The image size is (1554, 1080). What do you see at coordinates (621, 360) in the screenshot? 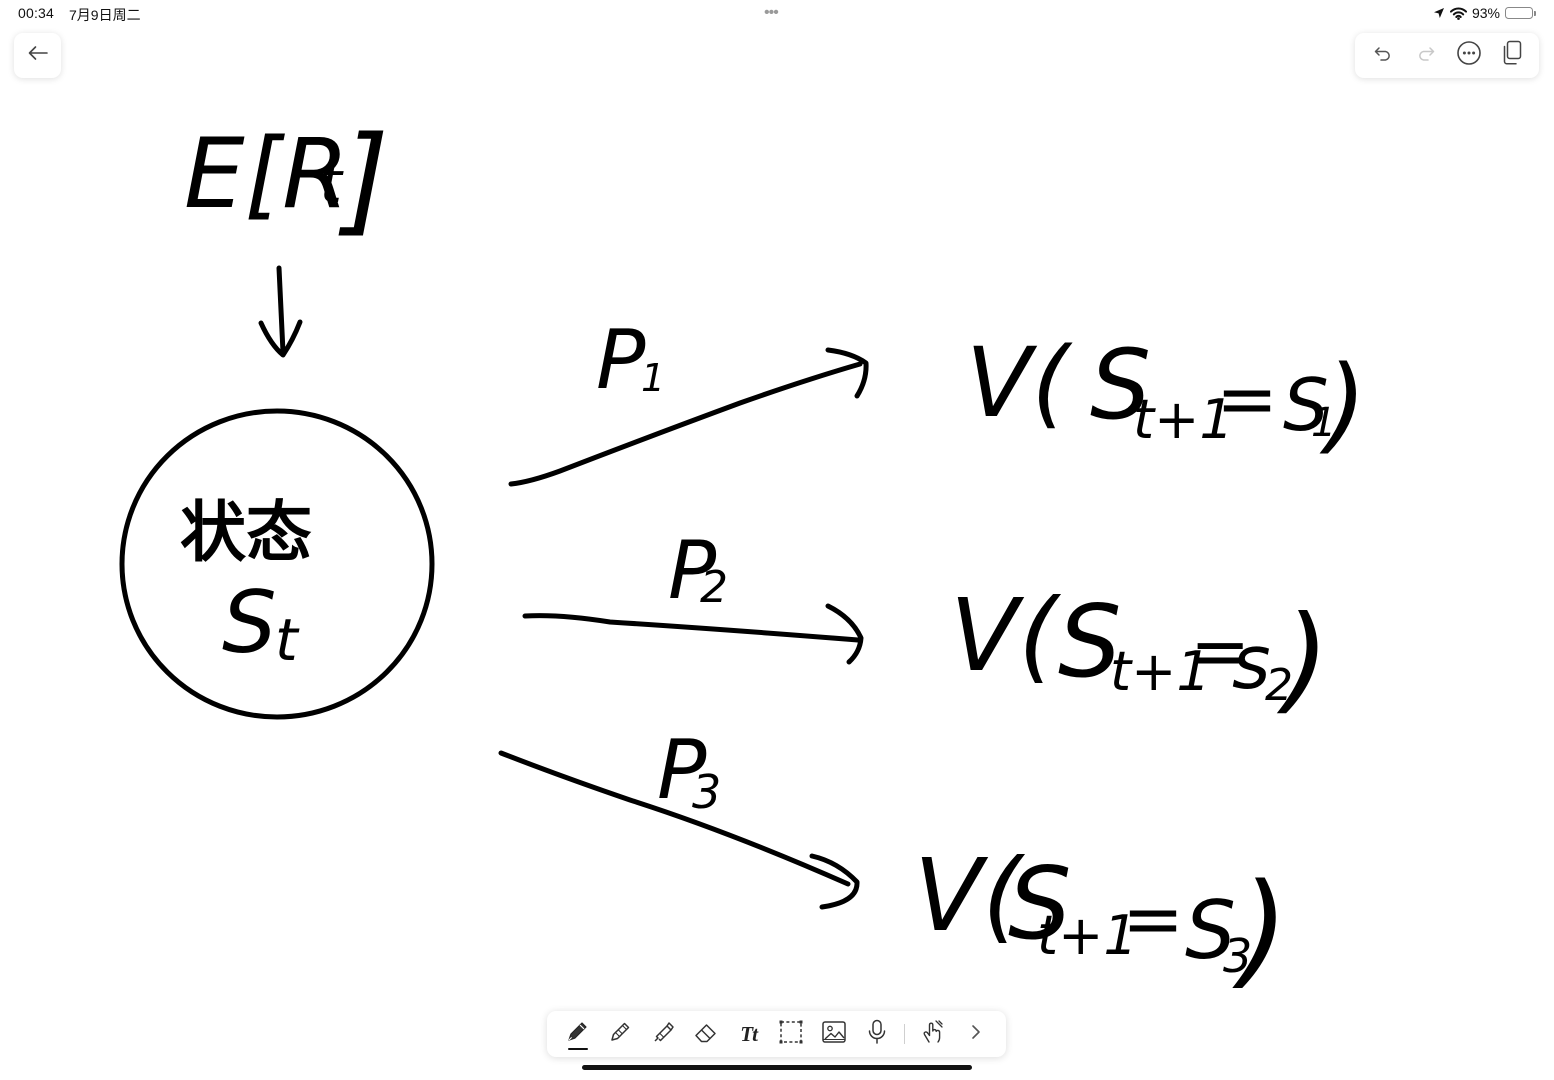
I see `probability-p1: P` at bounding box center [621, 360].